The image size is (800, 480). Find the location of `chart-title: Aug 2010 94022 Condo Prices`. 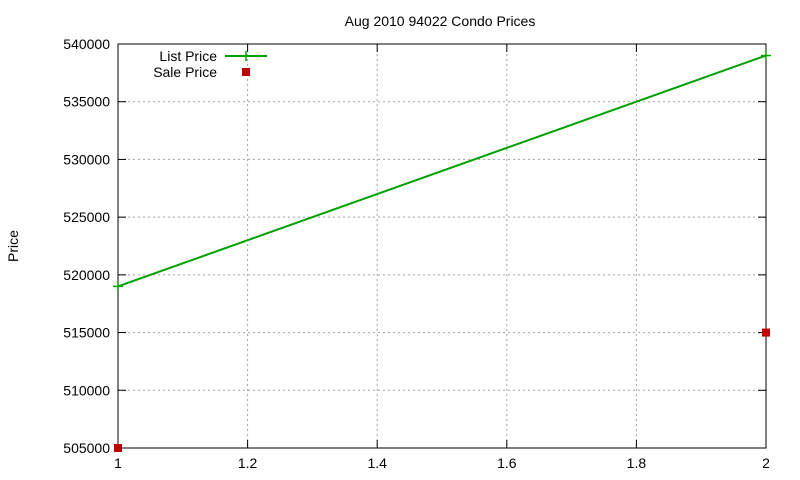

chart-title: Aug 2010 94022 Condo Prices is located at coordinates (440, 21).